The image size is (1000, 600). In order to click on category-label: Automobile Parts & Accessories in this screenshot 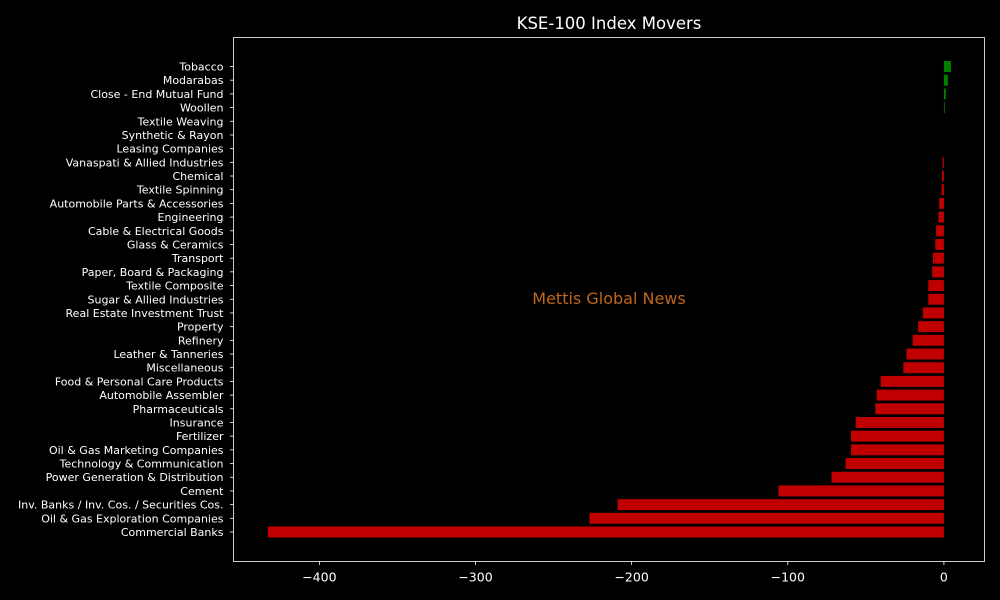, I will do `click(137, 203)`.